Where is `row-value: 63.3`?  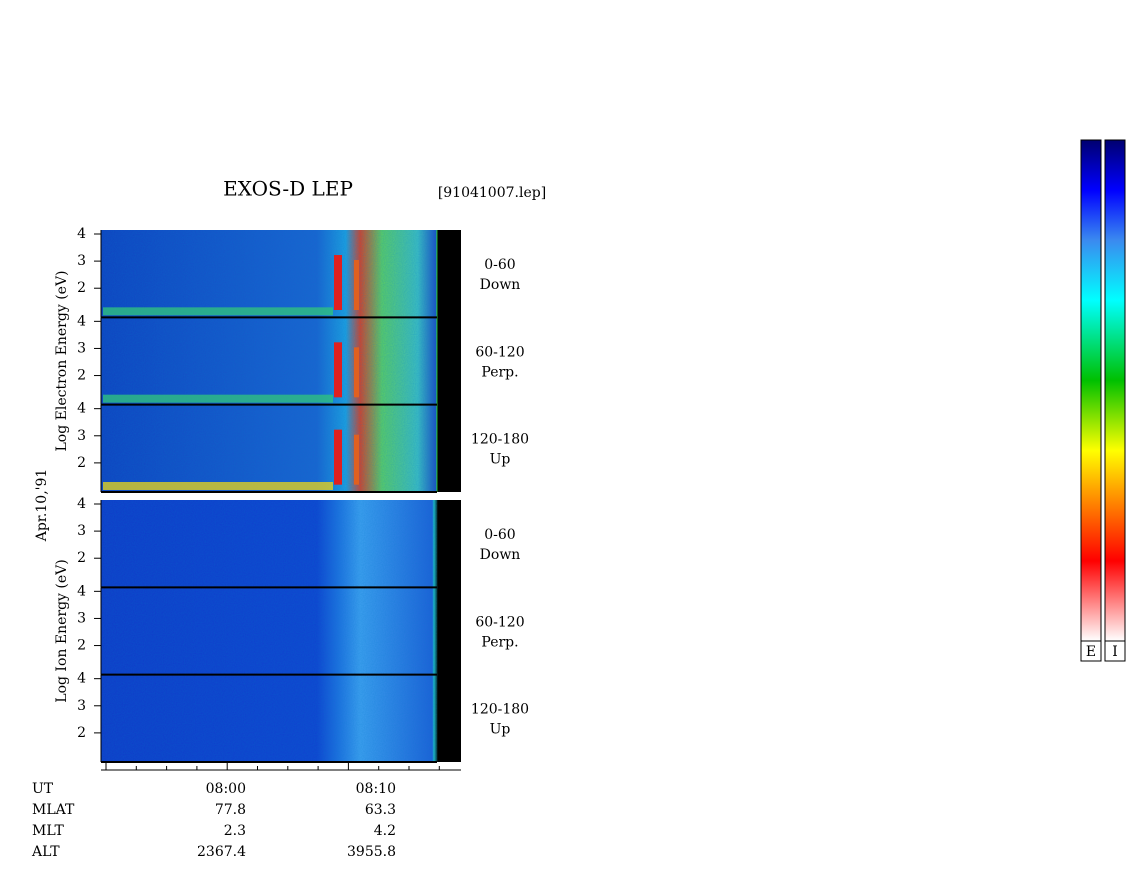
row-value: 63.3 is located at coordinates (380, 810).